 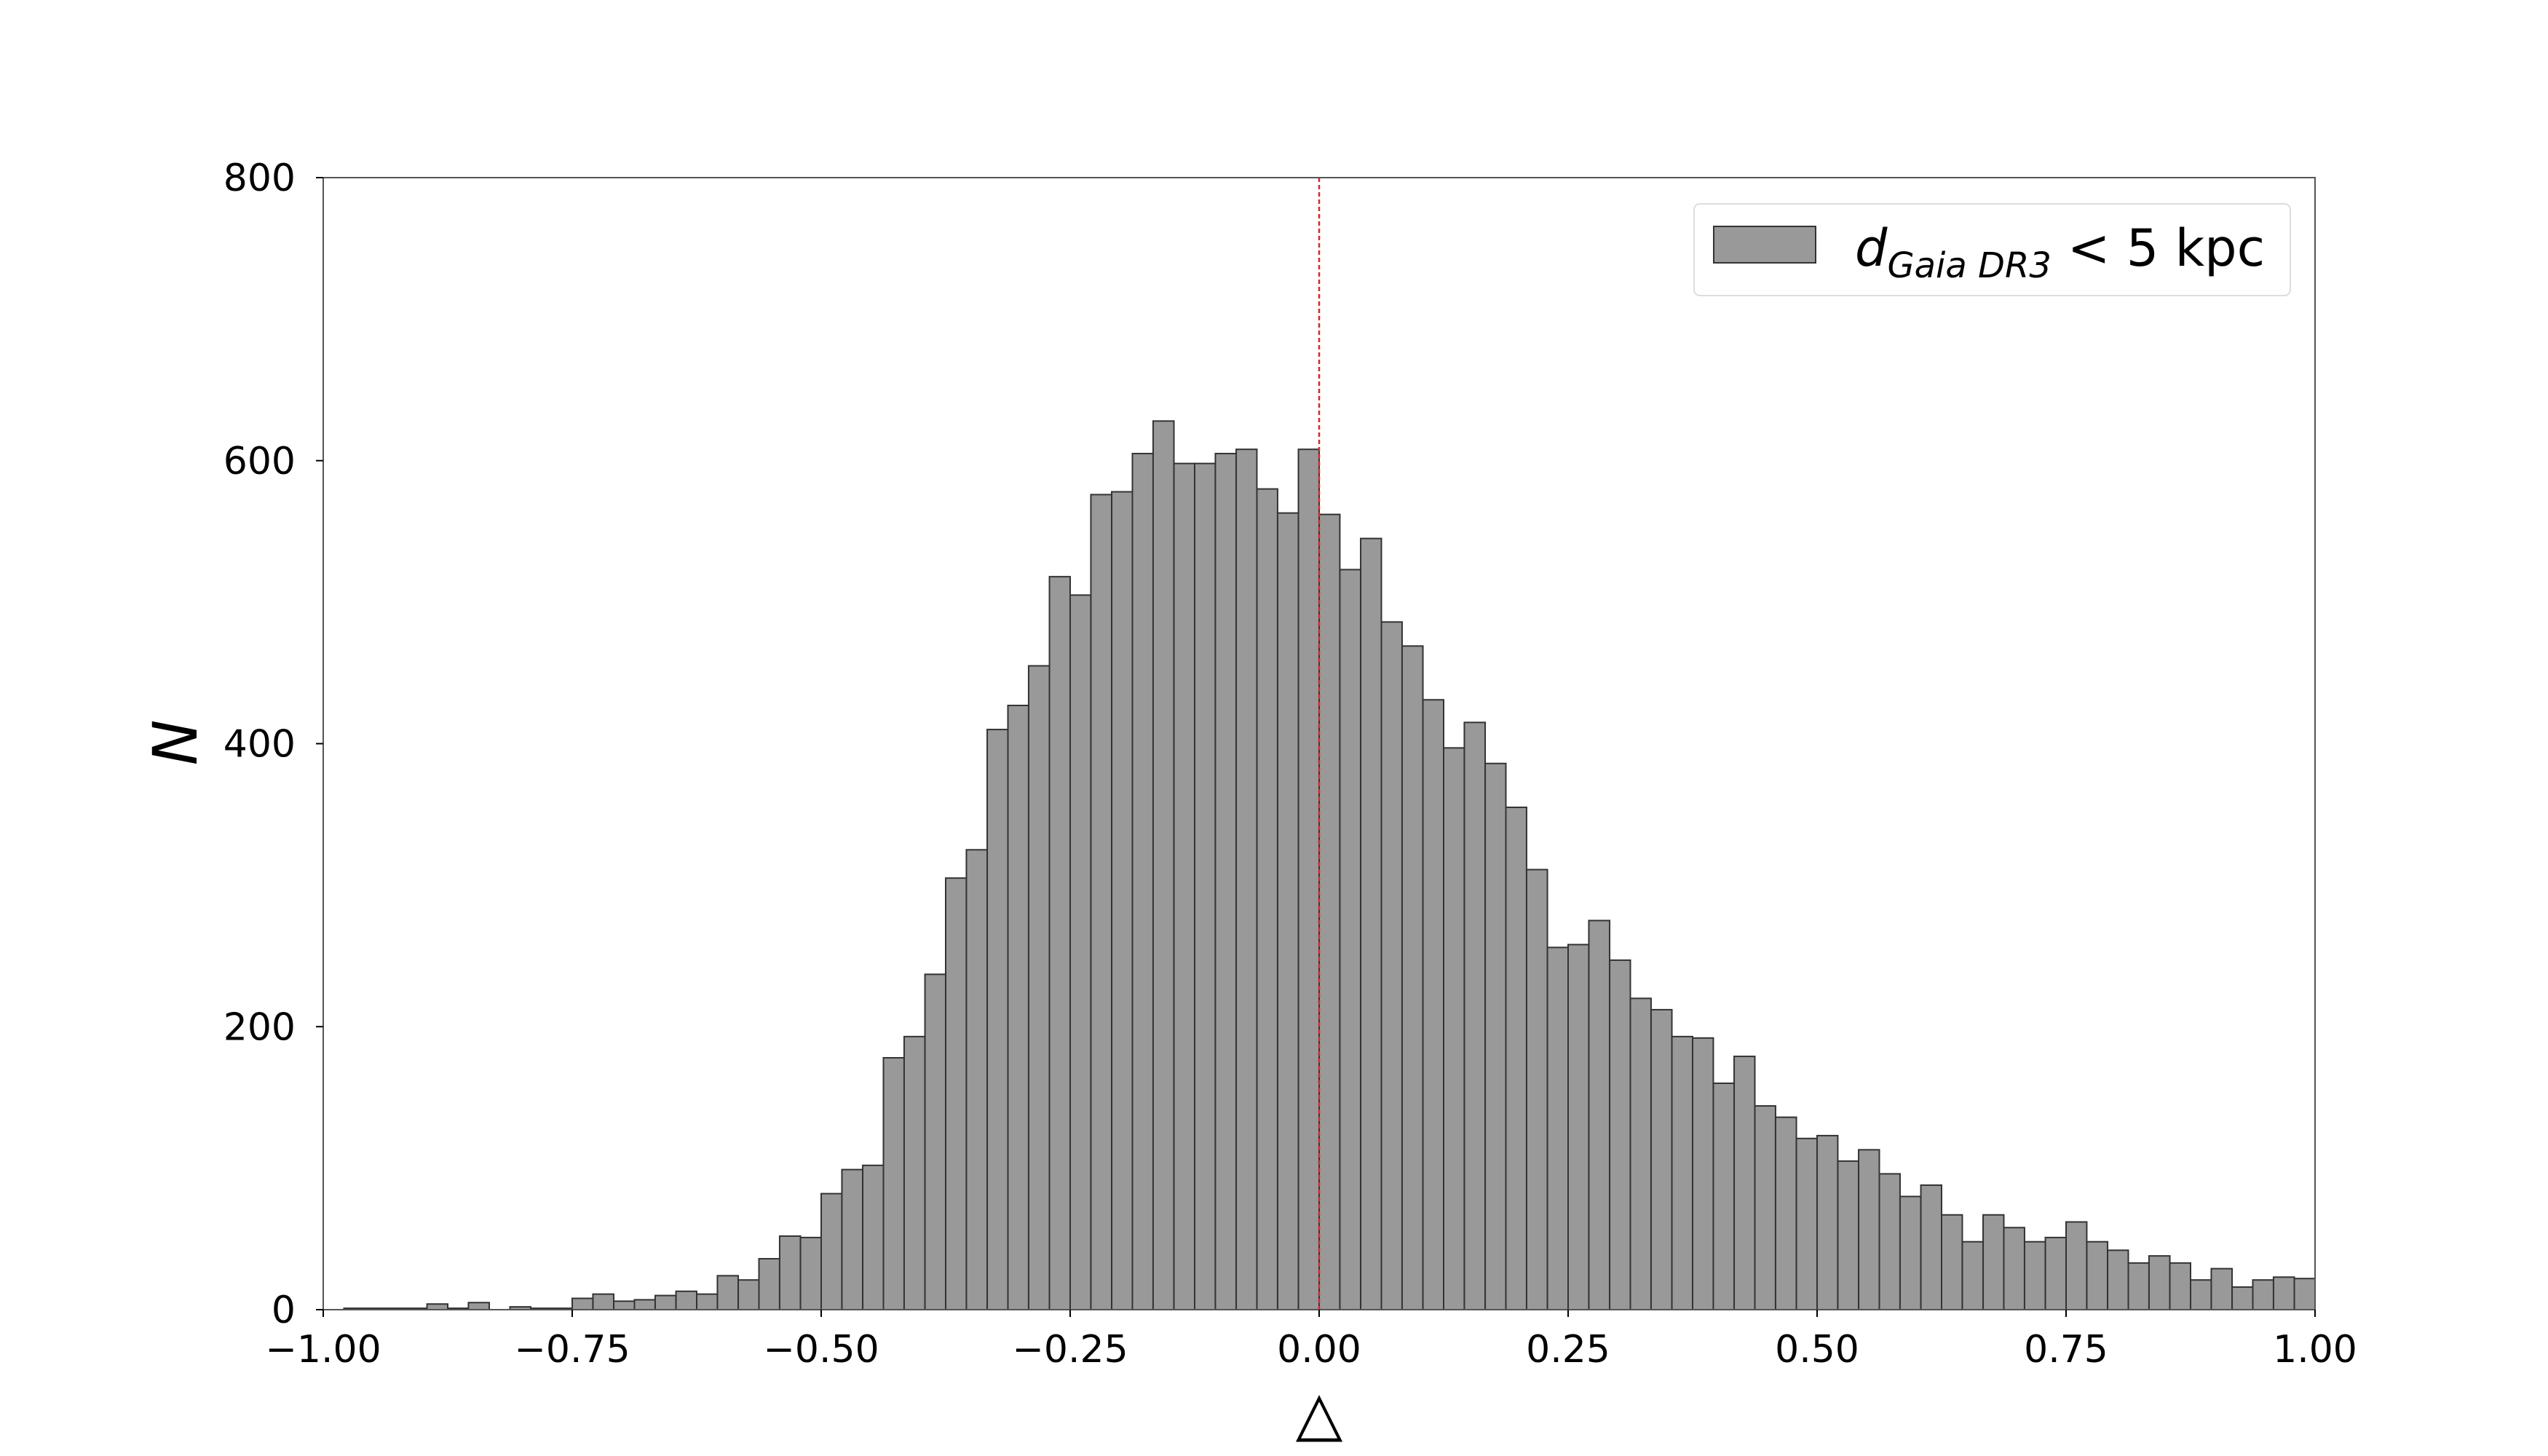 What do you see at coordinates (259, 461) in the screenshot?
I see `y-tick-label: 600` at bounding box center [259, 461].